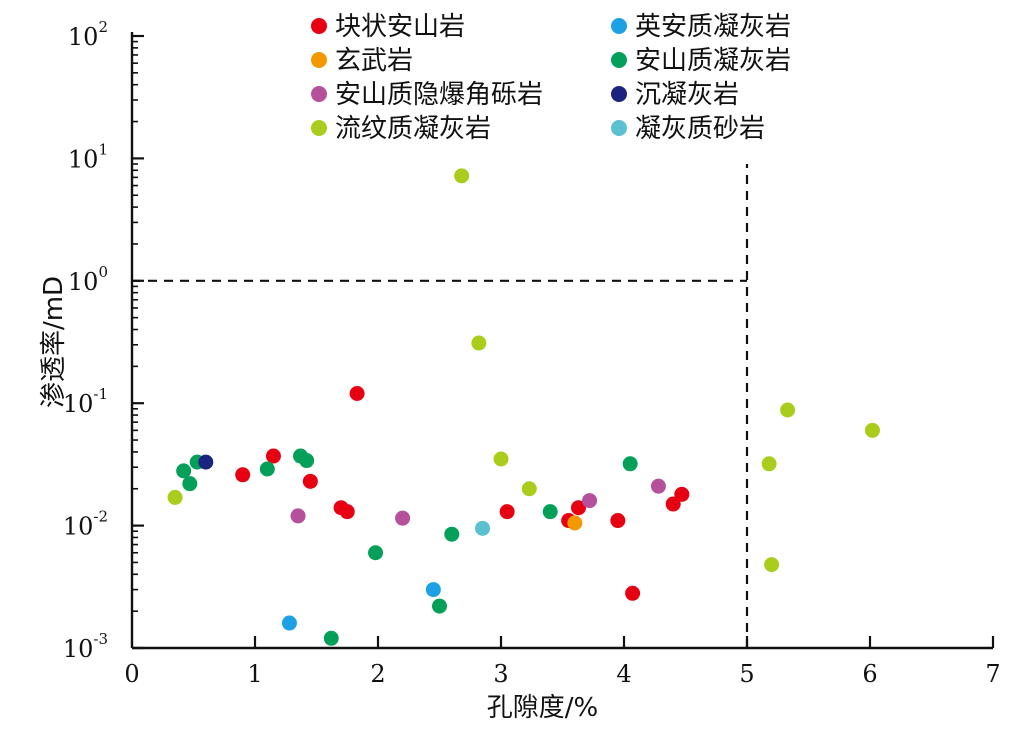 The height and width of the screenshot is (731, 1027). I want to click on legend-label: 流纹质凝灰岩, so click(413, 129).